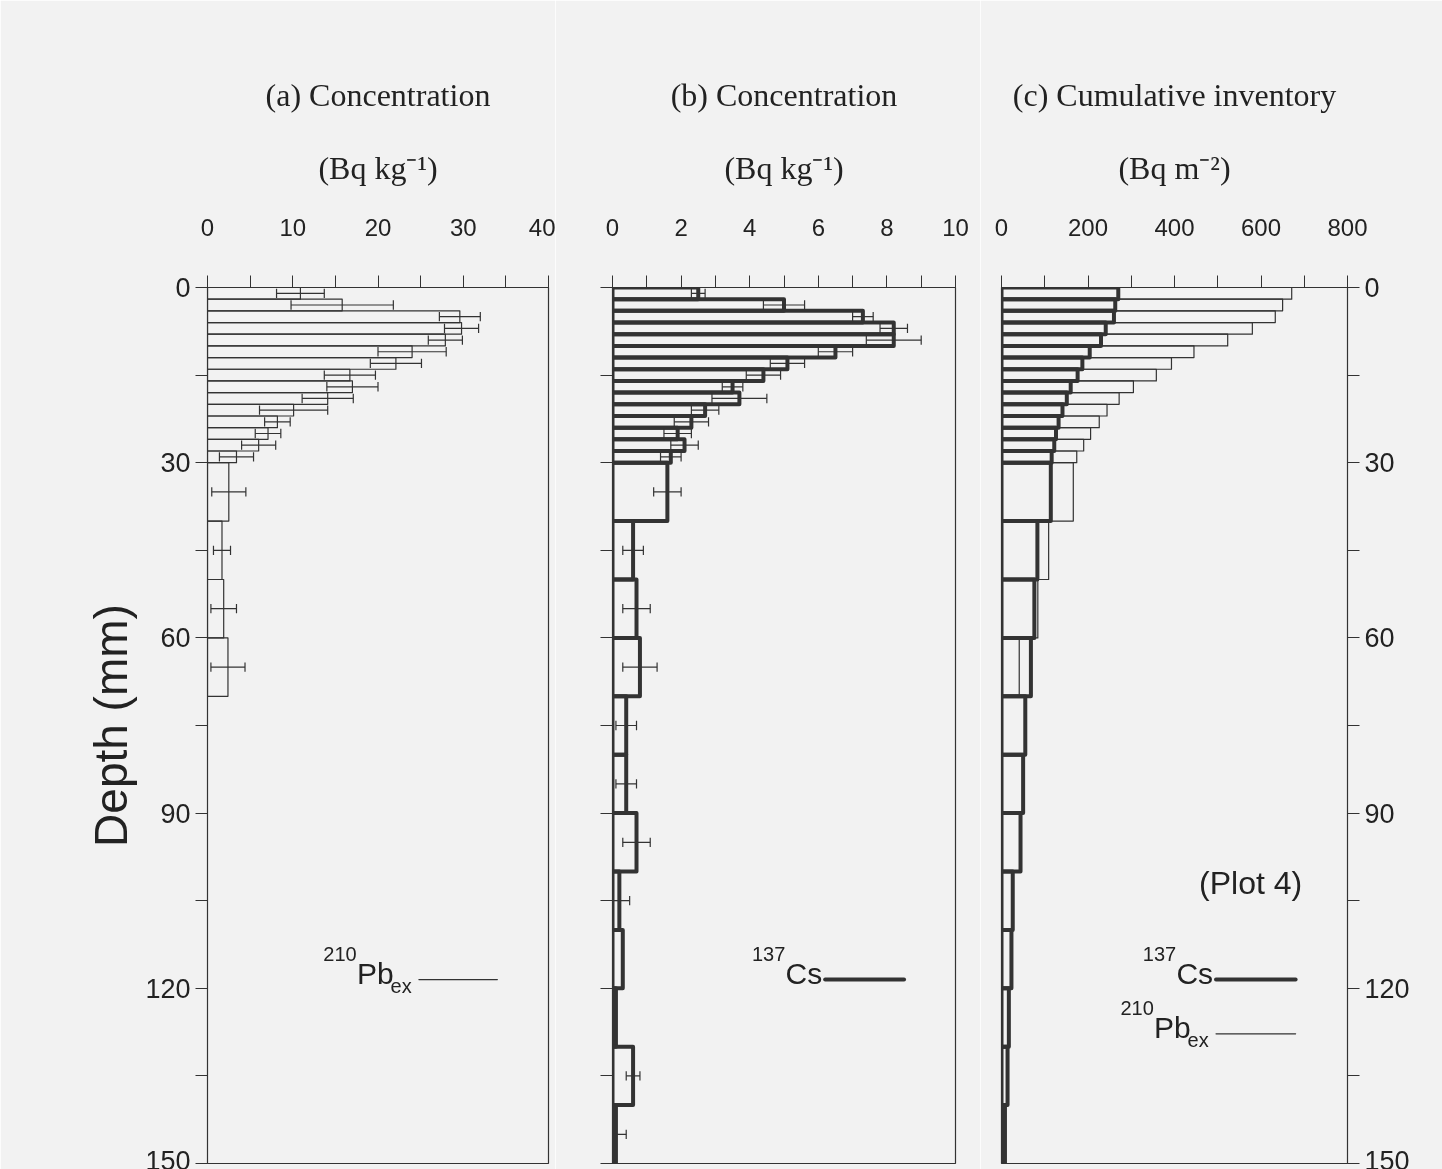 The height and width of the screenshot is (1169, 1442). Describe the element at coordinates (378, 94) in the screenshot. I see `chart-title: (a) Concentration` at that location.